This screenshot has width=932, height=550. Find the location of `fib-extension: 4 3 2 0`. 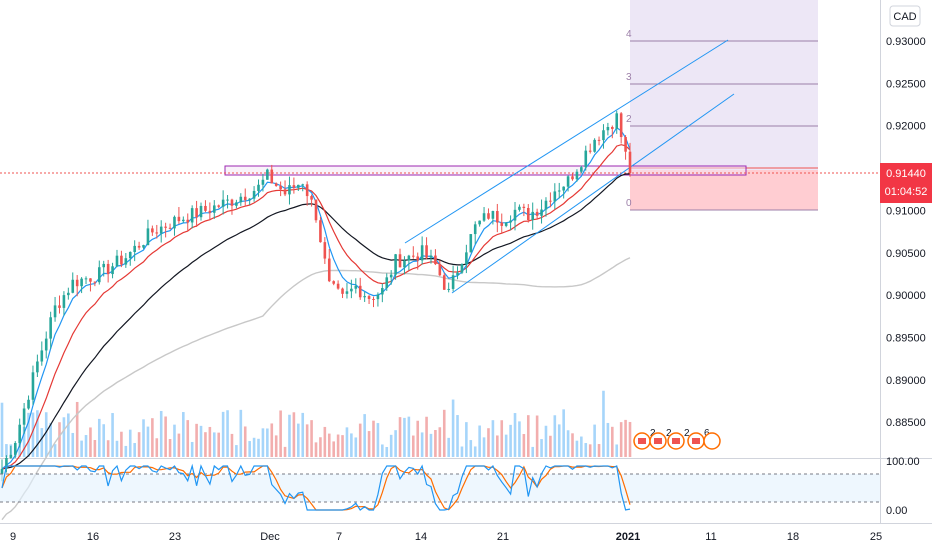

fib-extension: 4 3 2 0 is located at coordinates (722, 105).